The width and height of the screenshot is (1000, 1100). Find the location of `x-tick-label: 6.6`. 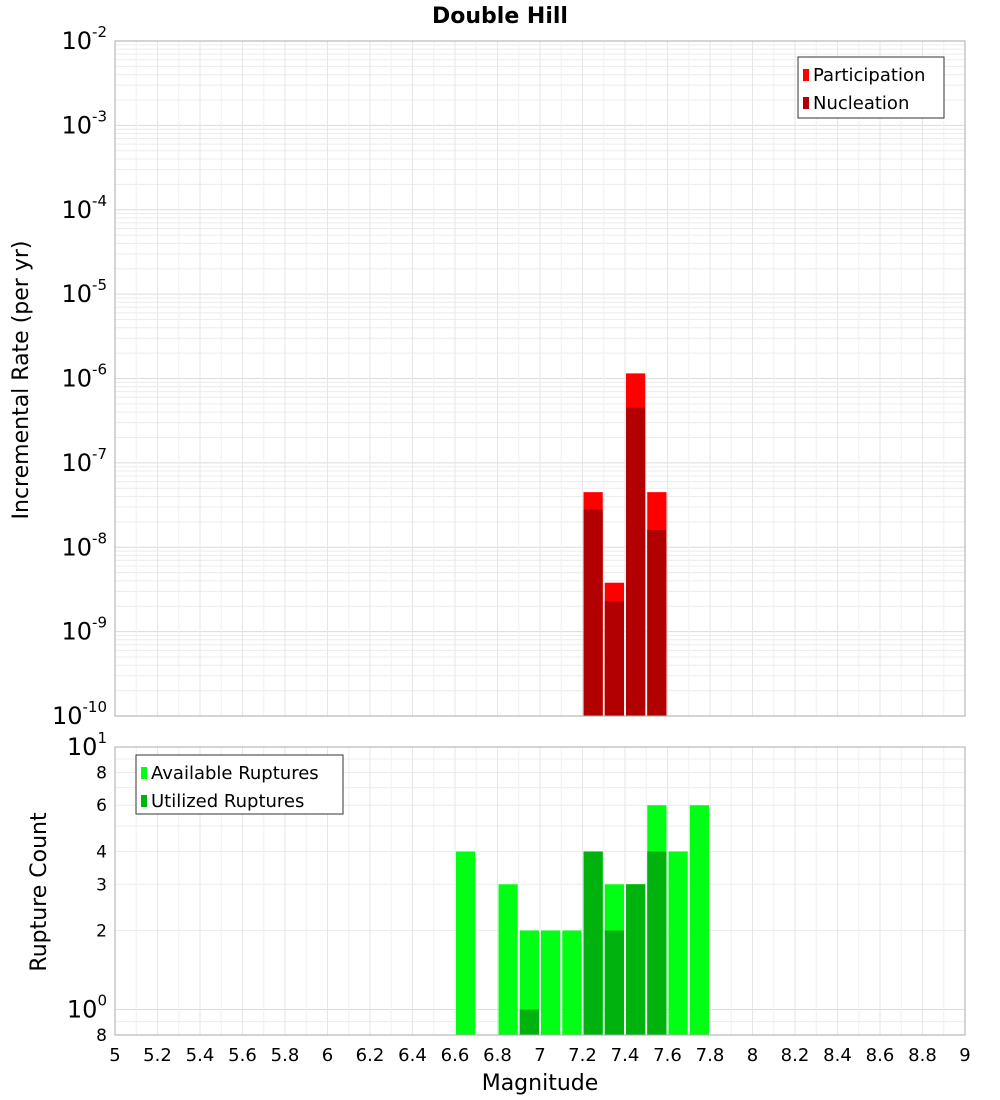

x-tick-label: 6.6 is located at coordinates (455, 1055).